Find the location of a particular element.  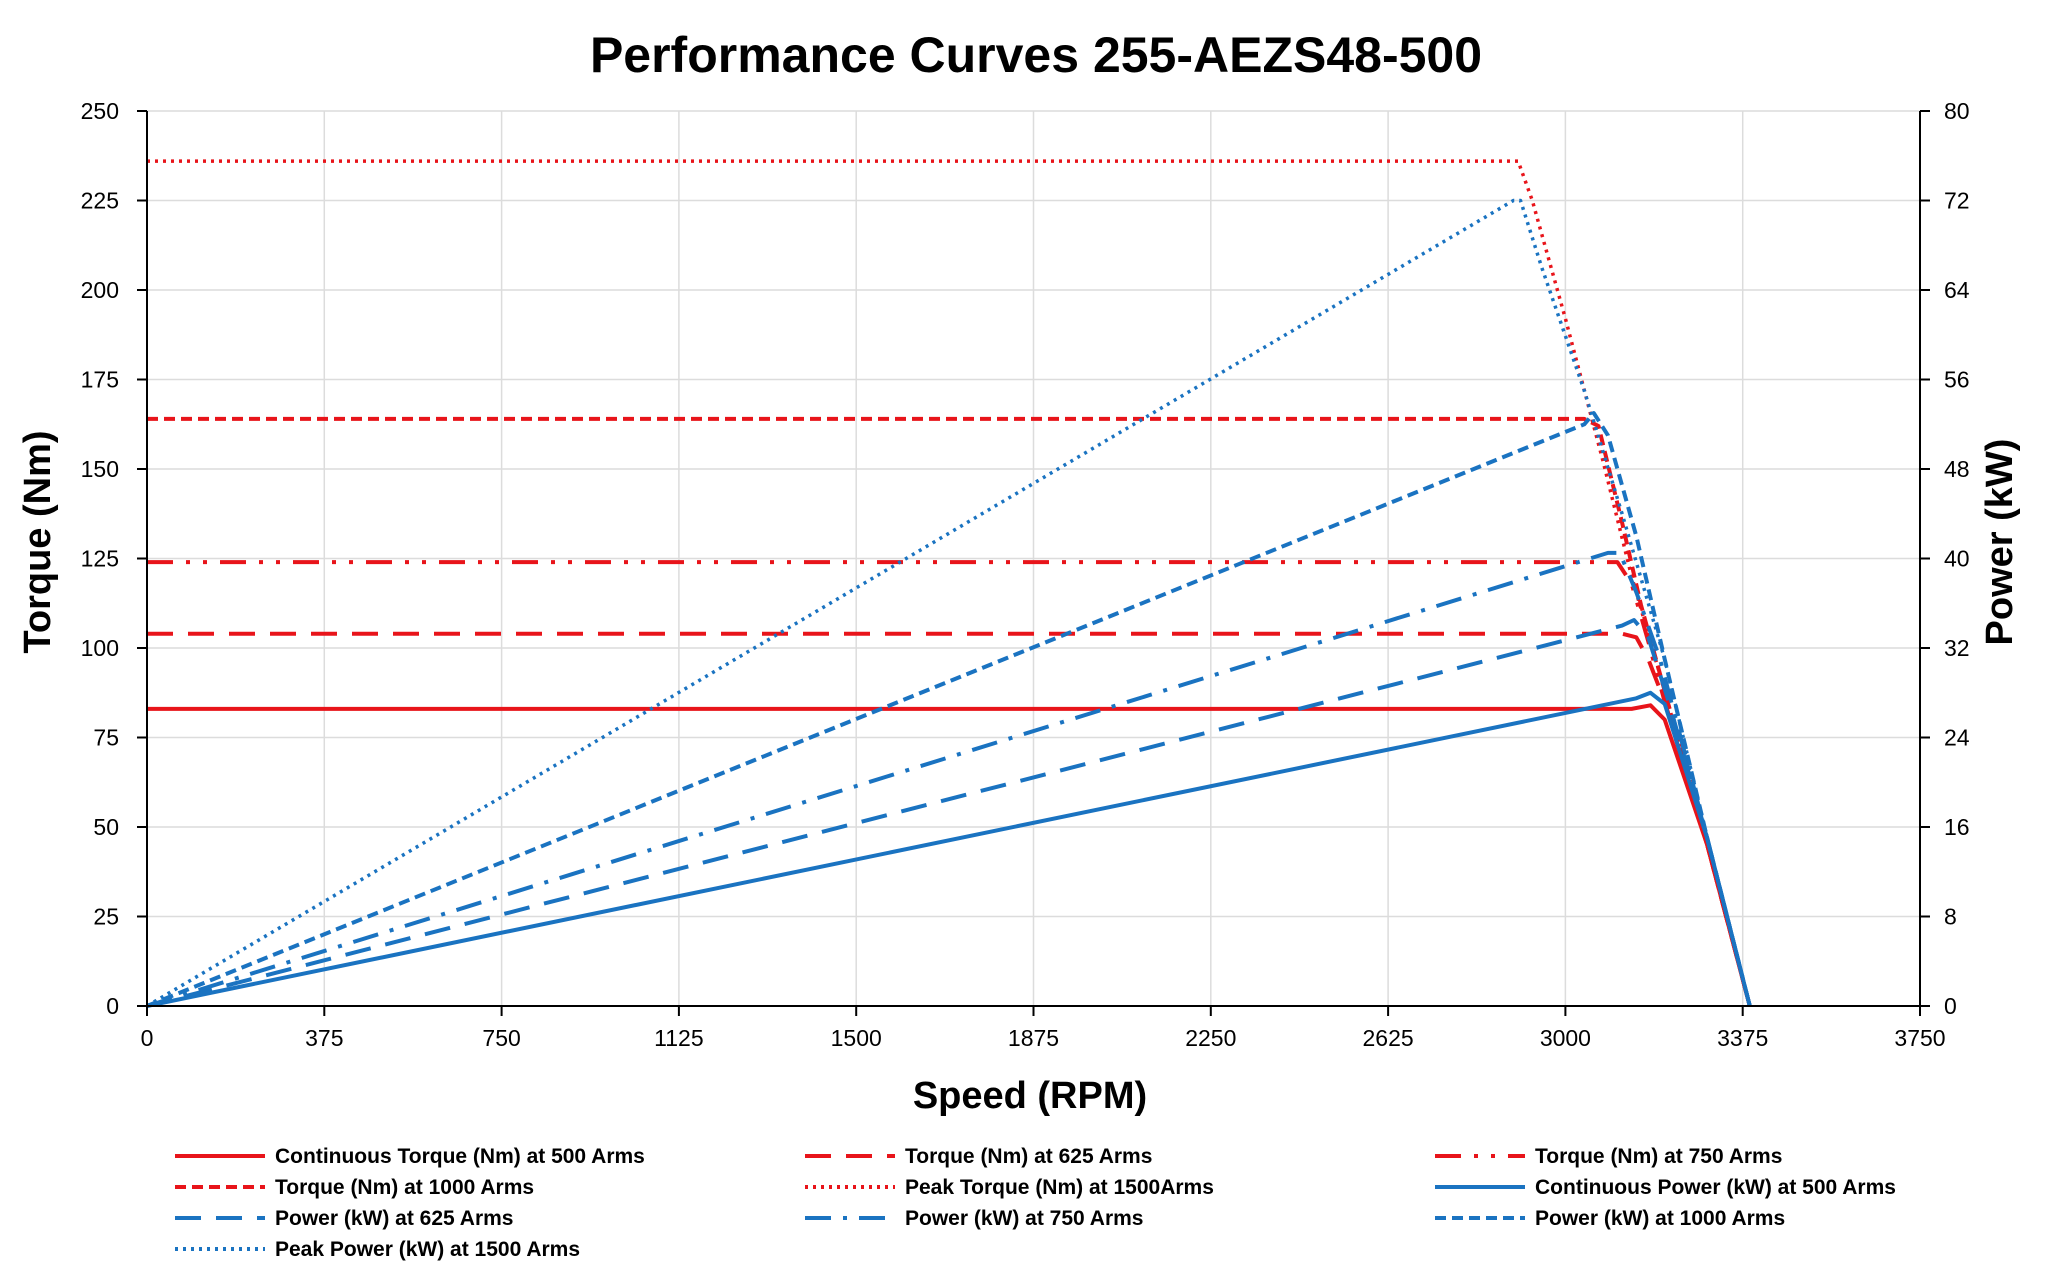

y-tick-label: 75 is located at coordinates (106, 738).